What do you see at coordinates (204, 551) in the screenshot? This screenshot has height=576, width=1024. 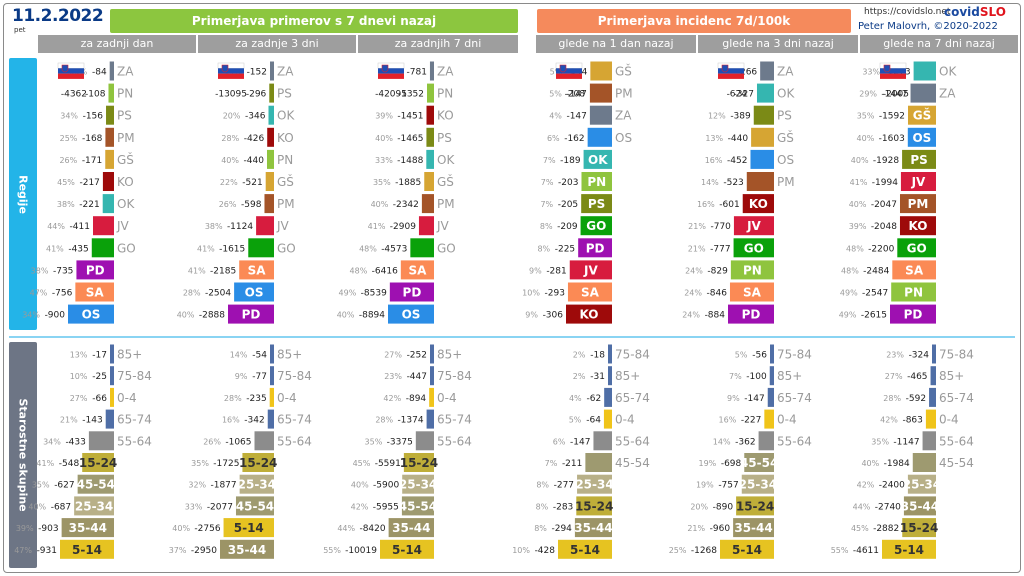 I see `value-label-p7-r9: -2950` at bounding box center [204, 551].